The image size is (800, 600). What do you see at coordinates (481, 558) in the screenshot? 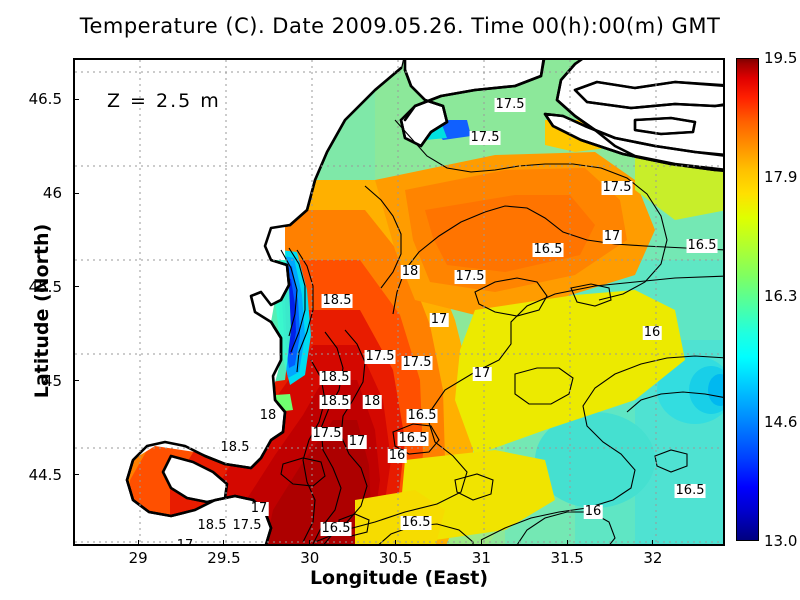
I see `x-tick-label: 31` at bounding box center [481, 558].